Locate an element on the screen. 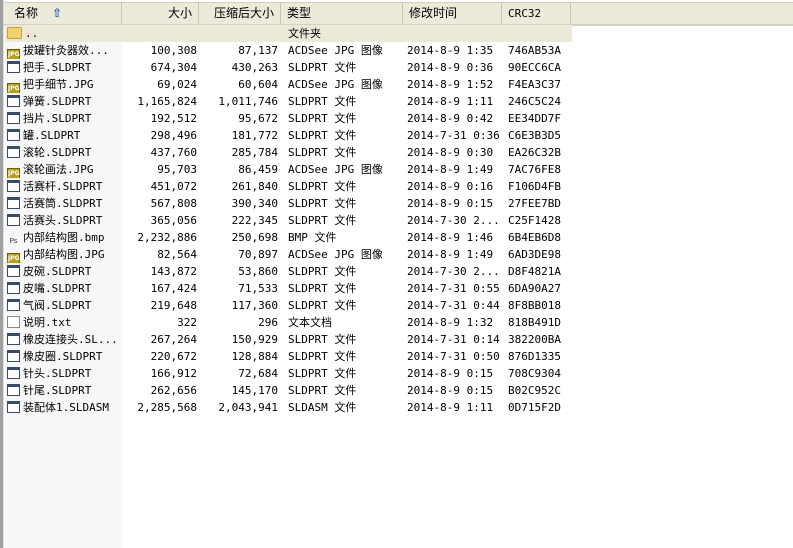 The image size is (793, 548). file-packed-size: 285,784 is located at coordinates (254, 152).